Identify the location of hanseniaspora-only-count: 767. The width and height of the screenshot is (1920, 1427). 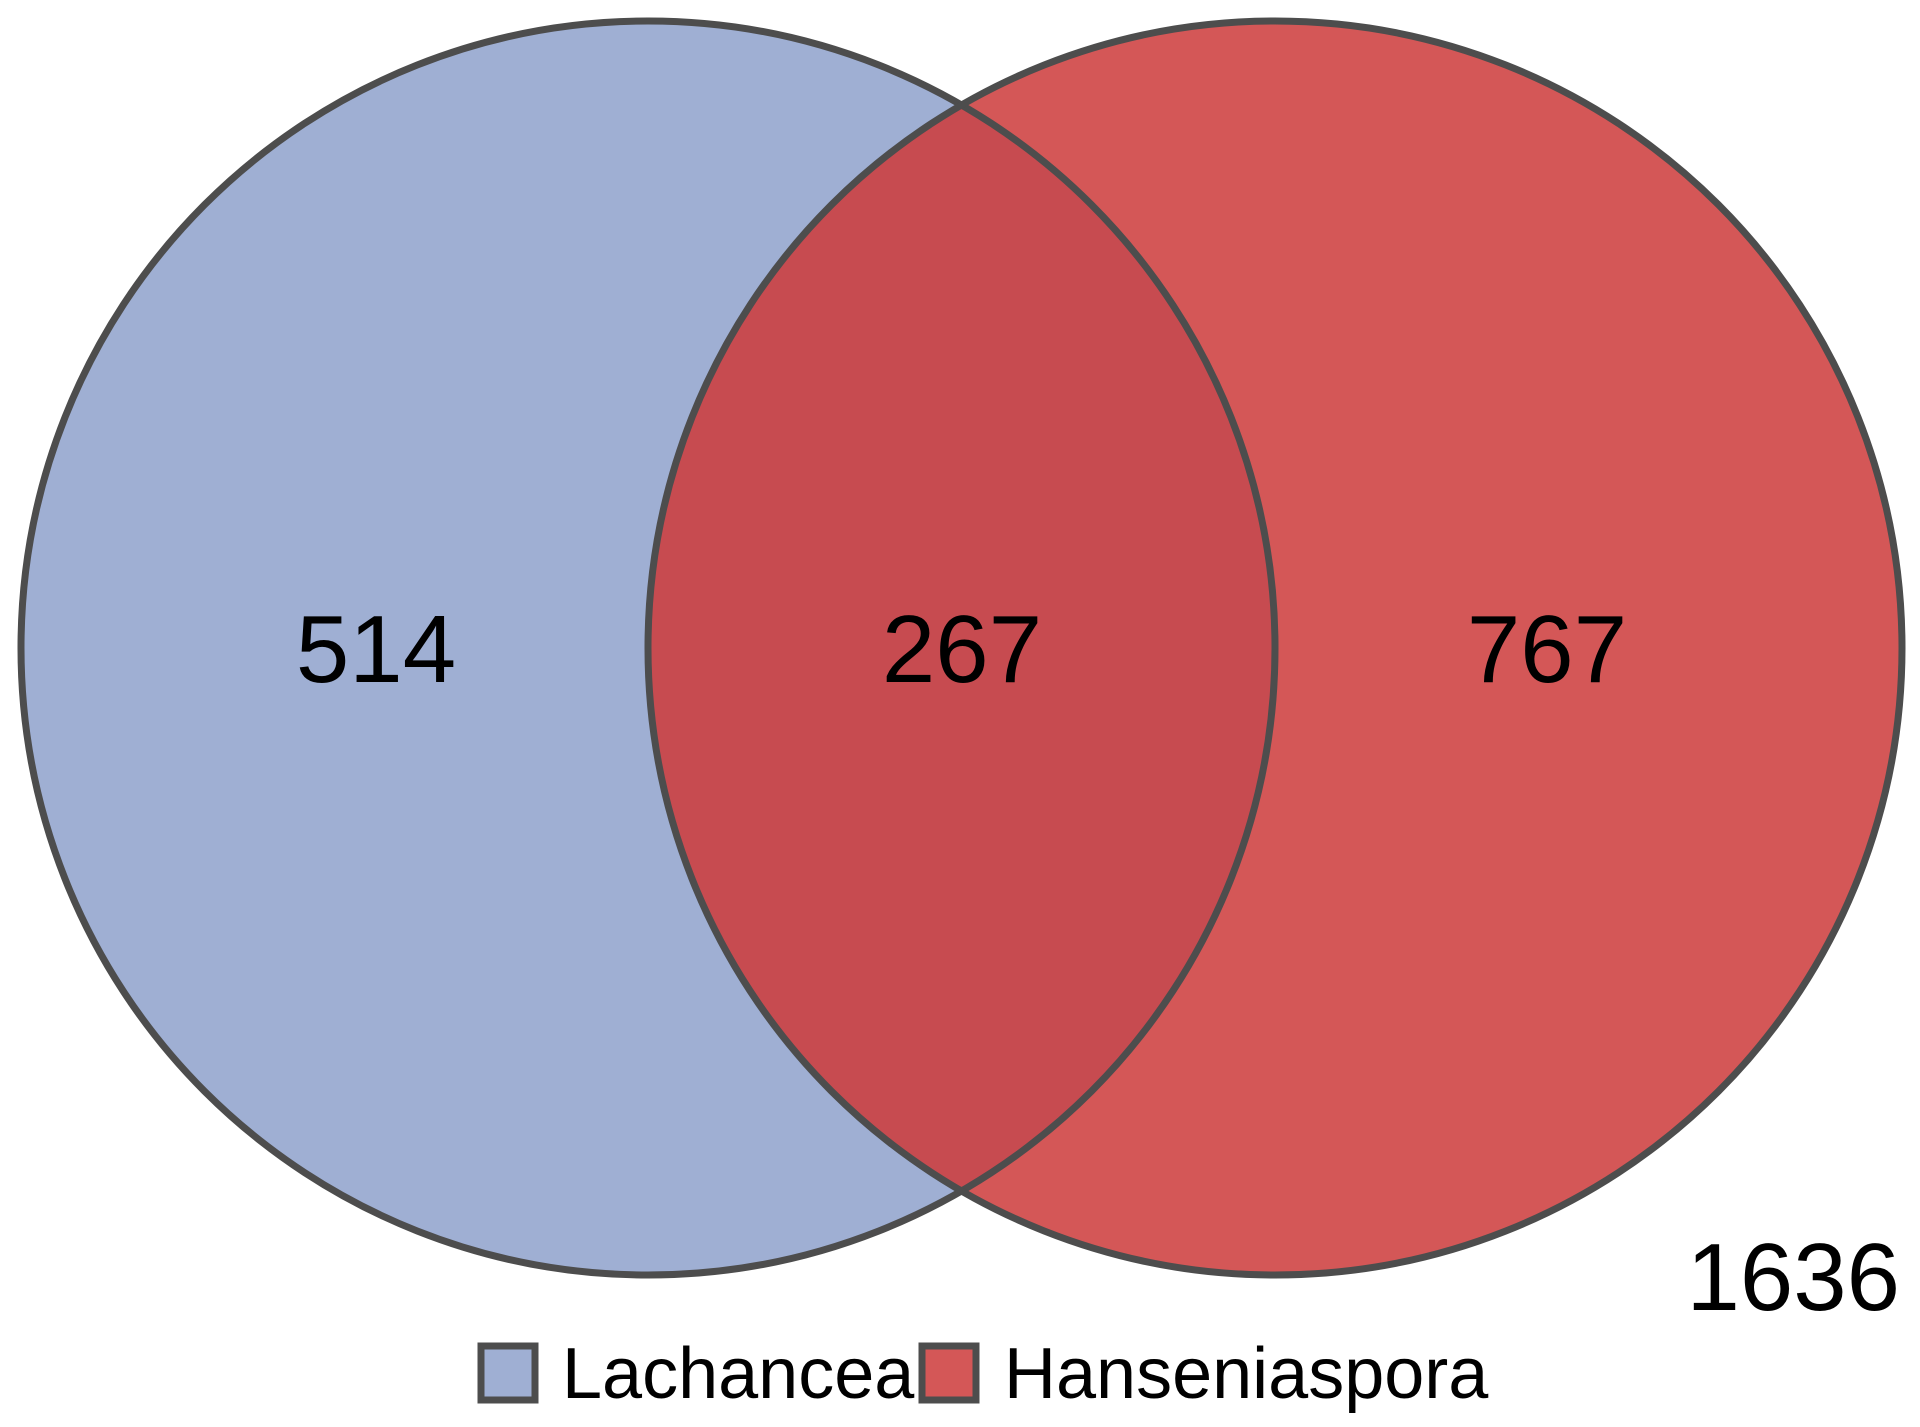
(1547, 649).